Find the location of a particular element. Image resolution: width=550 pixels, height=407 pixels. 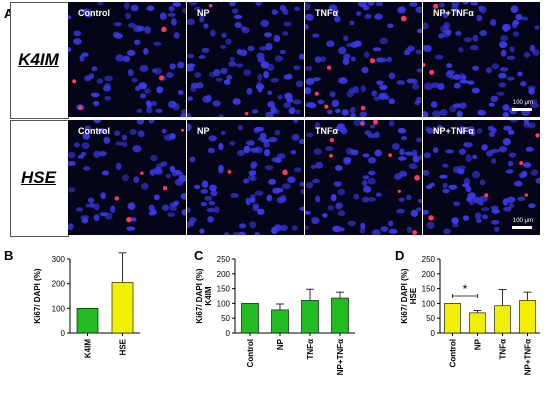

panel-letter: B is located at coordinates (8, 255).